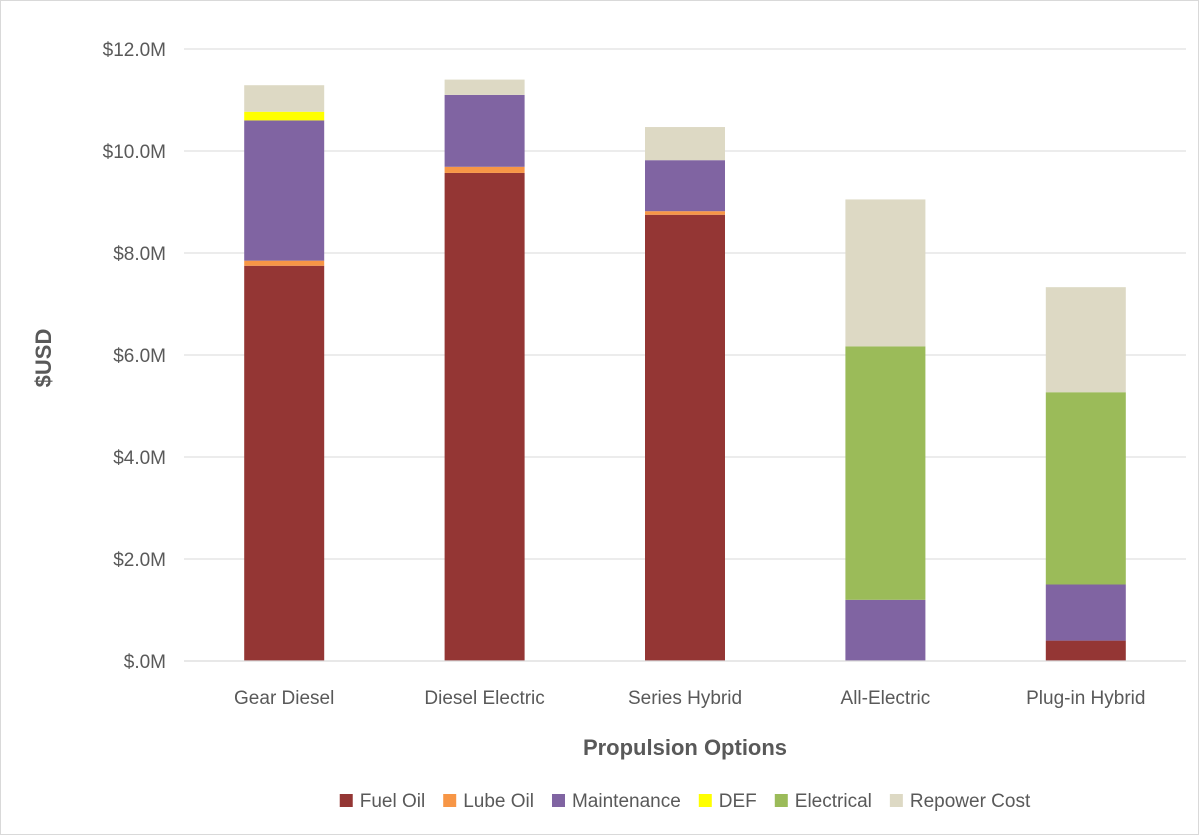 This screenshot has width=1199, height=839. I want to click on y-tick-label: $12.0M, so click(134, 50).